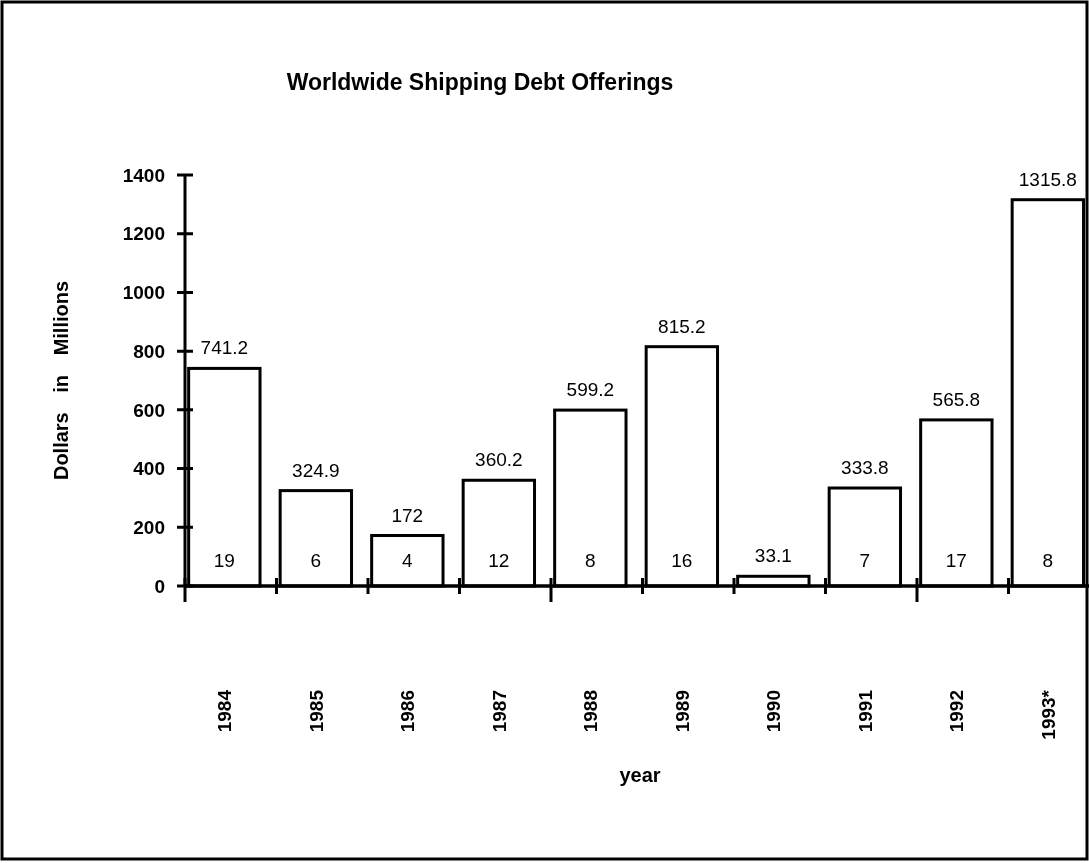  Describe the element at coordinates (1048, 714) in the screenshot. I see `x-tick-label: 1993*` at that location.